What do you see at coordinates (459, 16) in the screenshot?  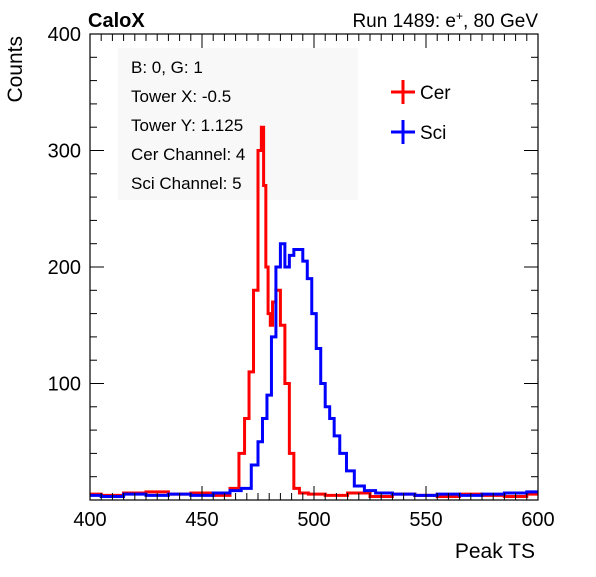 I see `header-right-sup: +` at bounding box center [459, 16].